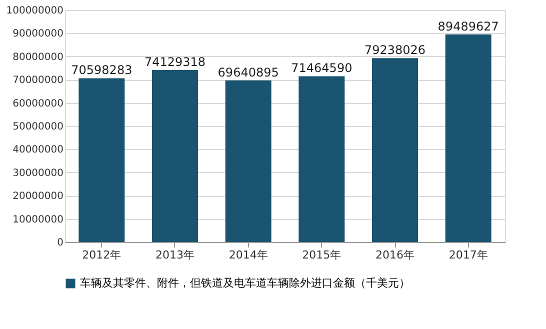 This screenshot has width=546, height=329. I want to click on x-tick-label: 2013年, so click(175, 255).